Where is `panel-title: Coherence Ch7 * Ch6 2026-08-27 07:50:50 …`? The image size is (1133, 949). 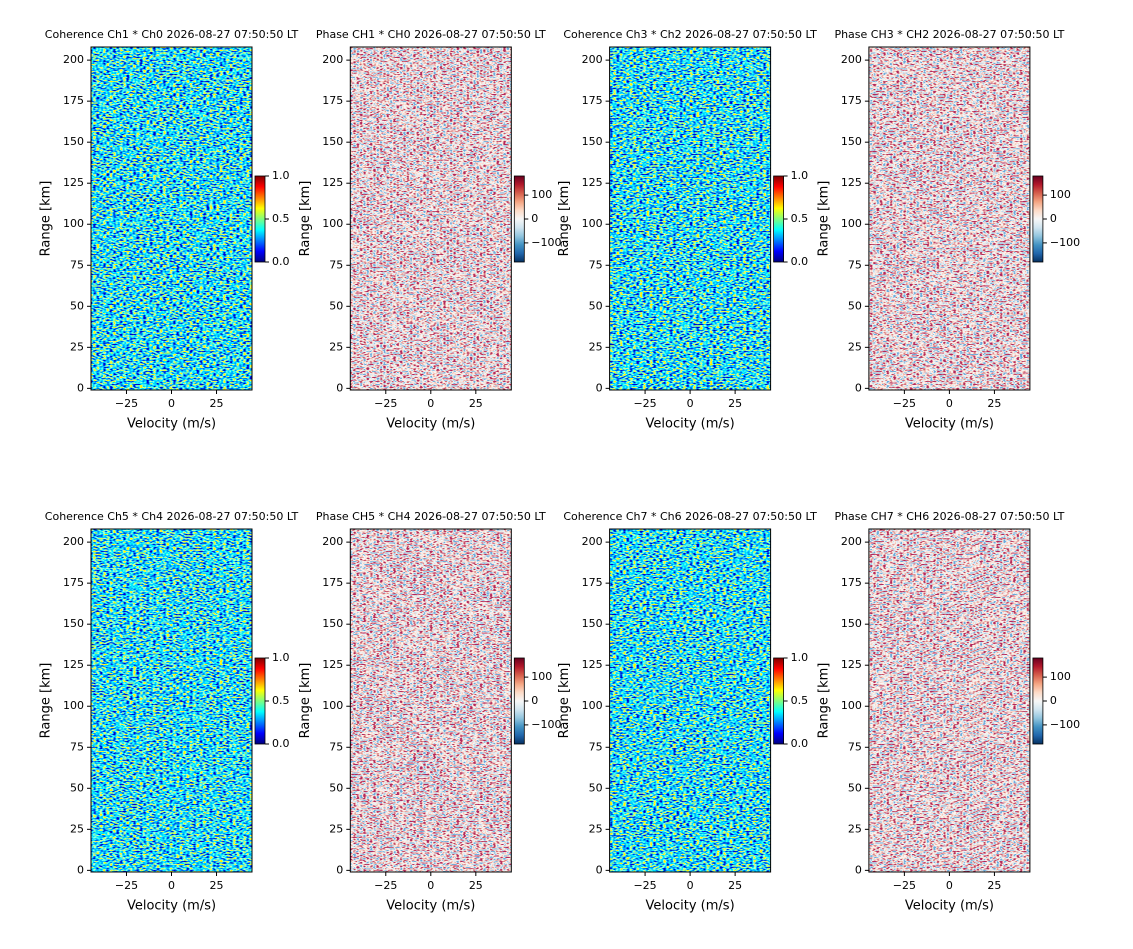 panel-title: Coherence Ch7 * Ch6 2026-08-27 07:50:50 … is located at coordinates (690, 516).